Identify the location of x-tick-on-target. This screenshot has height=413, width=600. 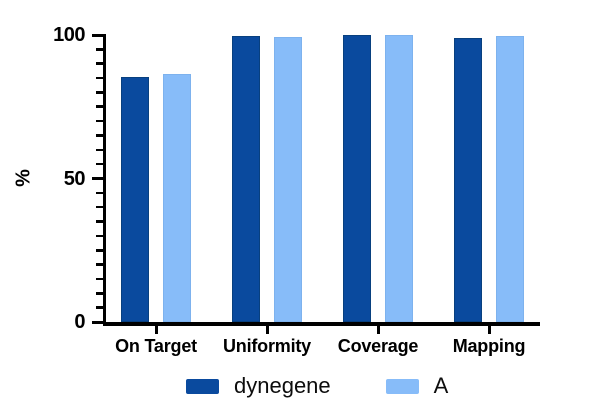
(156, 329).